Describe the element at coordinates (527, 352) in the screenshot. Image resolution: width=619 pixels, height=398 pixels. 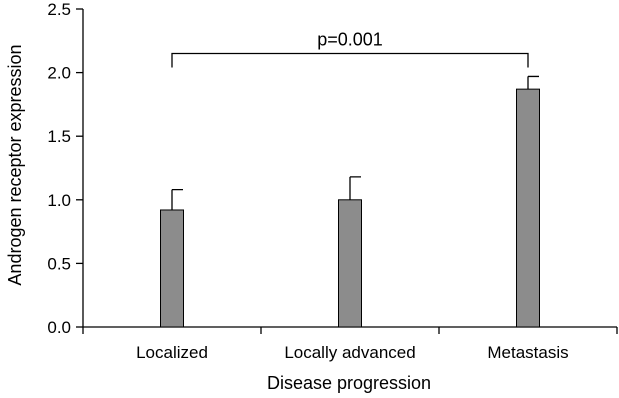
I see `x-tick-label: Metastasis` at that location.